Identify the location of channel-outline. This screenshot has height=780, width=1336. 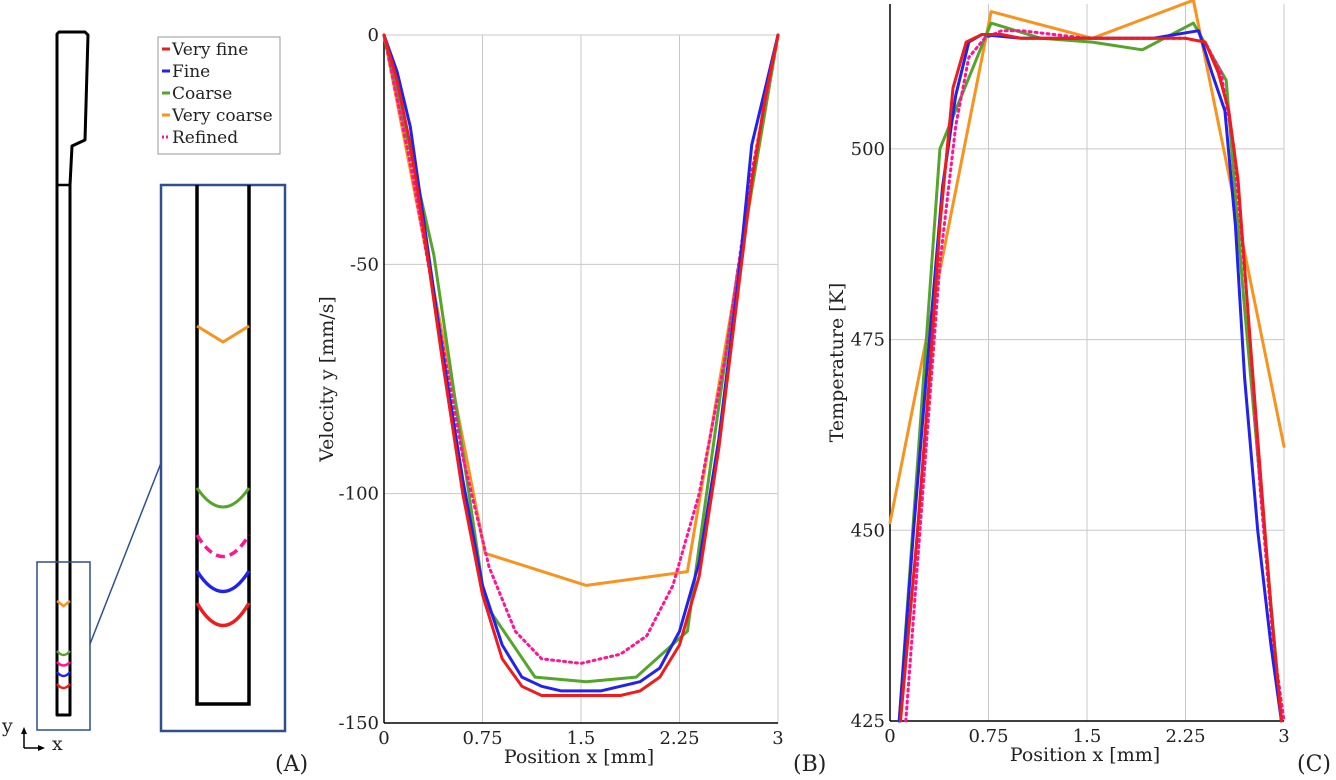
(72, 373).